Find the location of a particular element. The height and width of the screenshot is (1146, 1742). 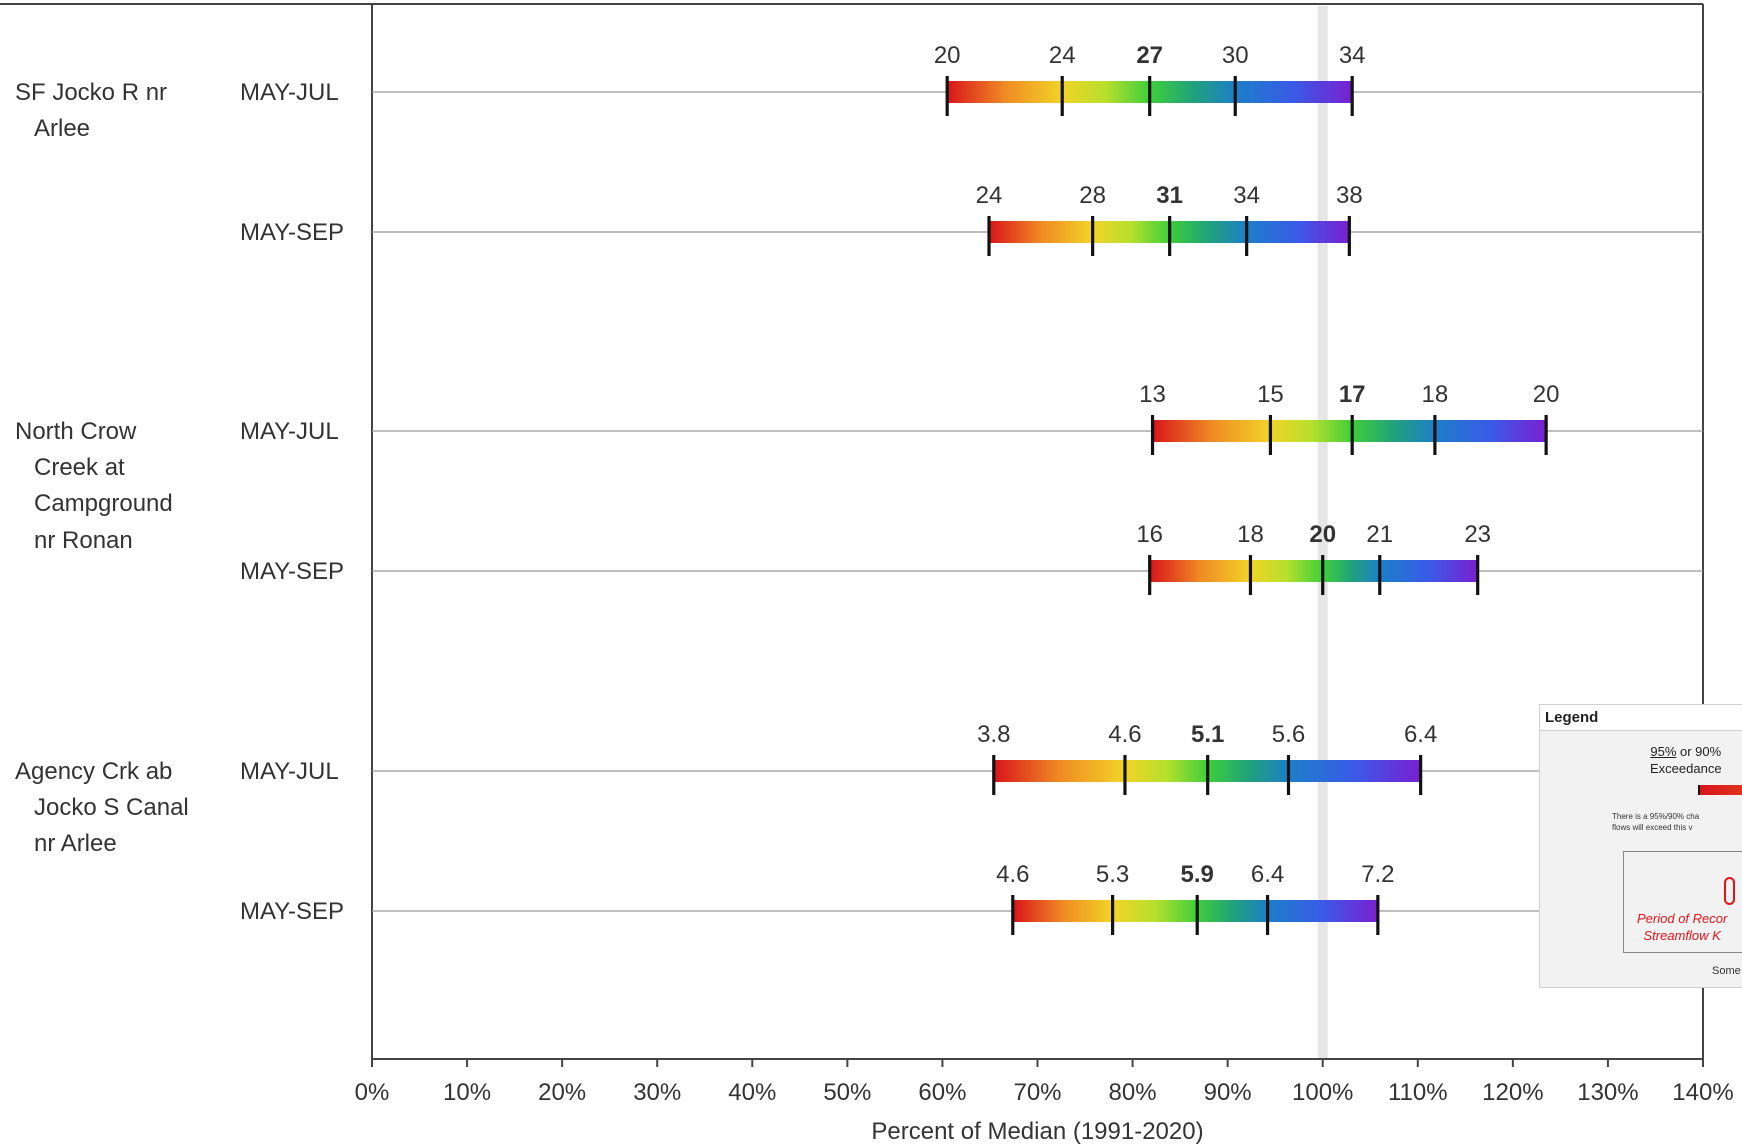

legend-exceedance-pct: 95% is located at coordinates (1663, 751).